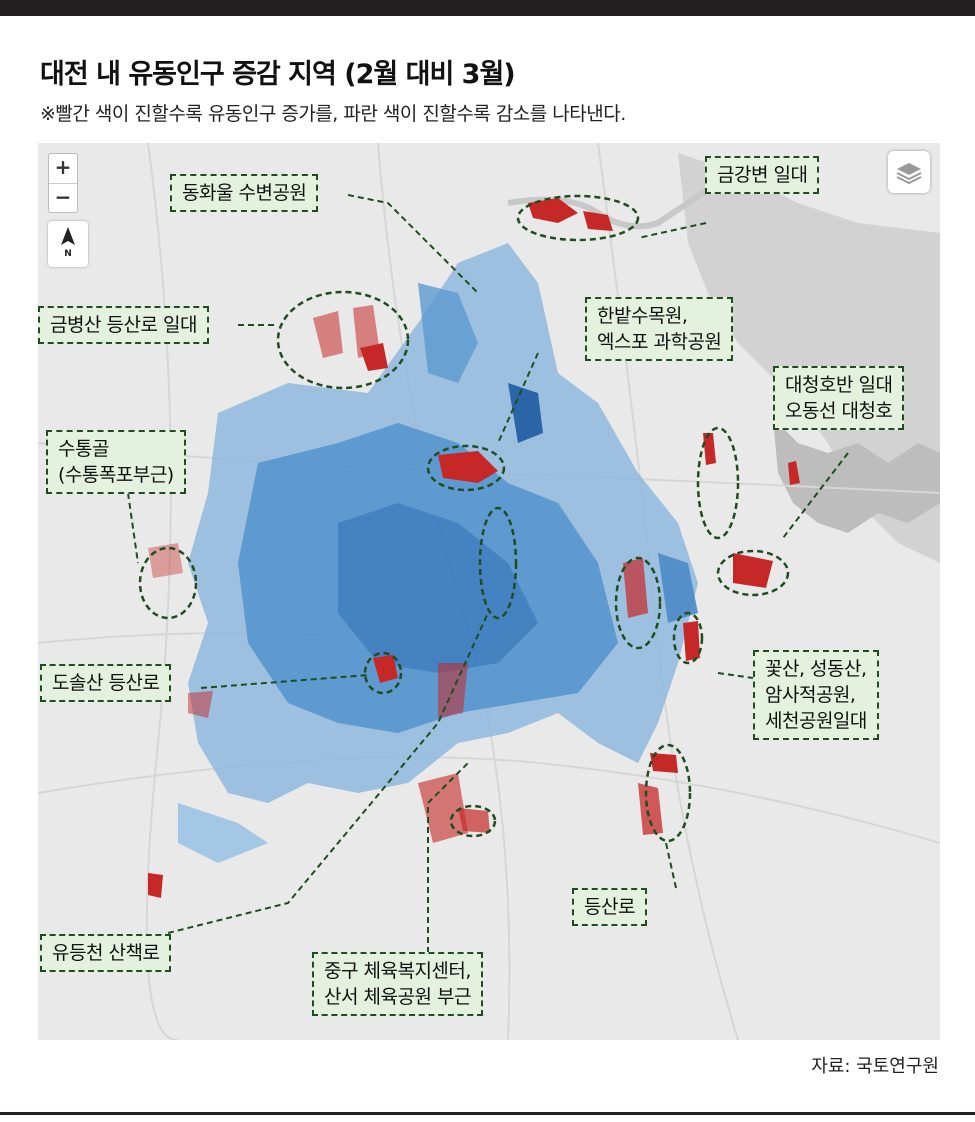 The height and width of the screenshot is (1122, 975). What do you see at coordinates (487, 1113) in the screenshot?
I see `bottom-rule` at bounding box center [487, 1113].